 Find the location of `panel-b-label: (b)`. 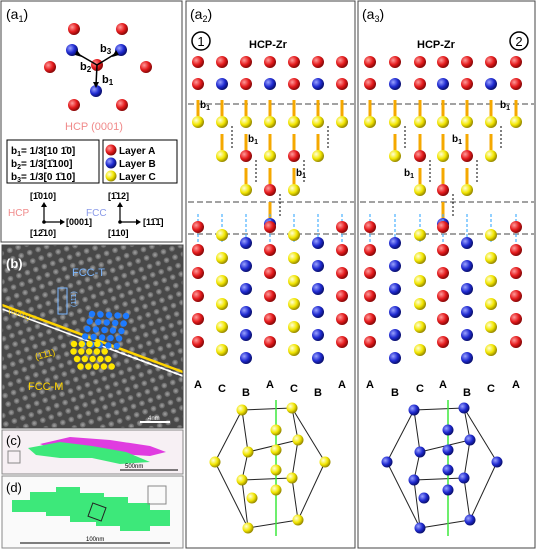

panel-b-label: (b) is located at coordinates (14, 263).